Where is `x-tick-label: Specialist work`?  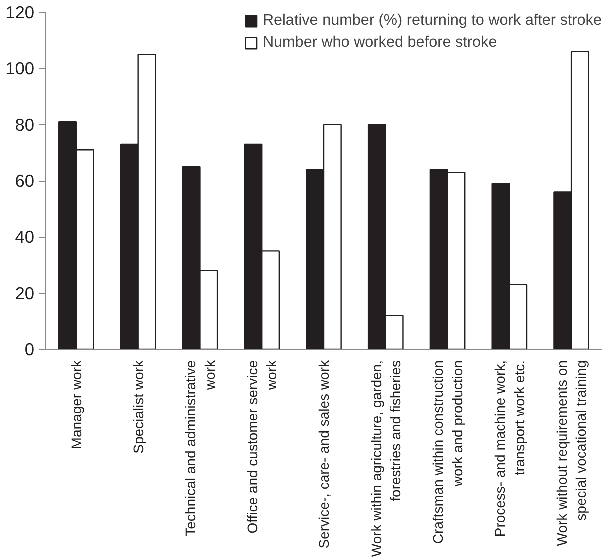 x-tick-label: Specialist work is located at coordinates (138, 407).